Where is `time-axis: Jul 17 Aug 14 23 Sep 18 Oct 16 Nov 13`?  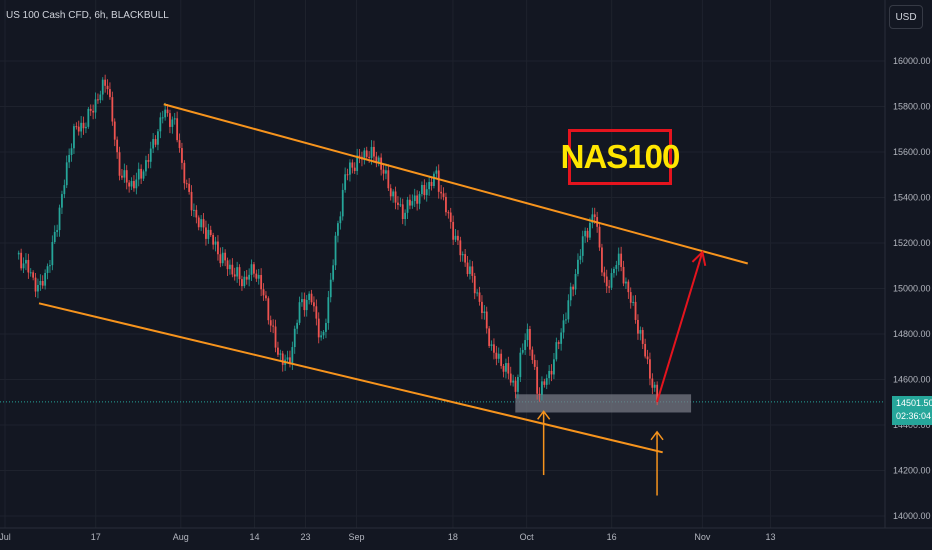
time-axis: Jul 17 Aug 14 23 Sep 18 Oct 16 Nov 13 is located at coordinates (387, 537).